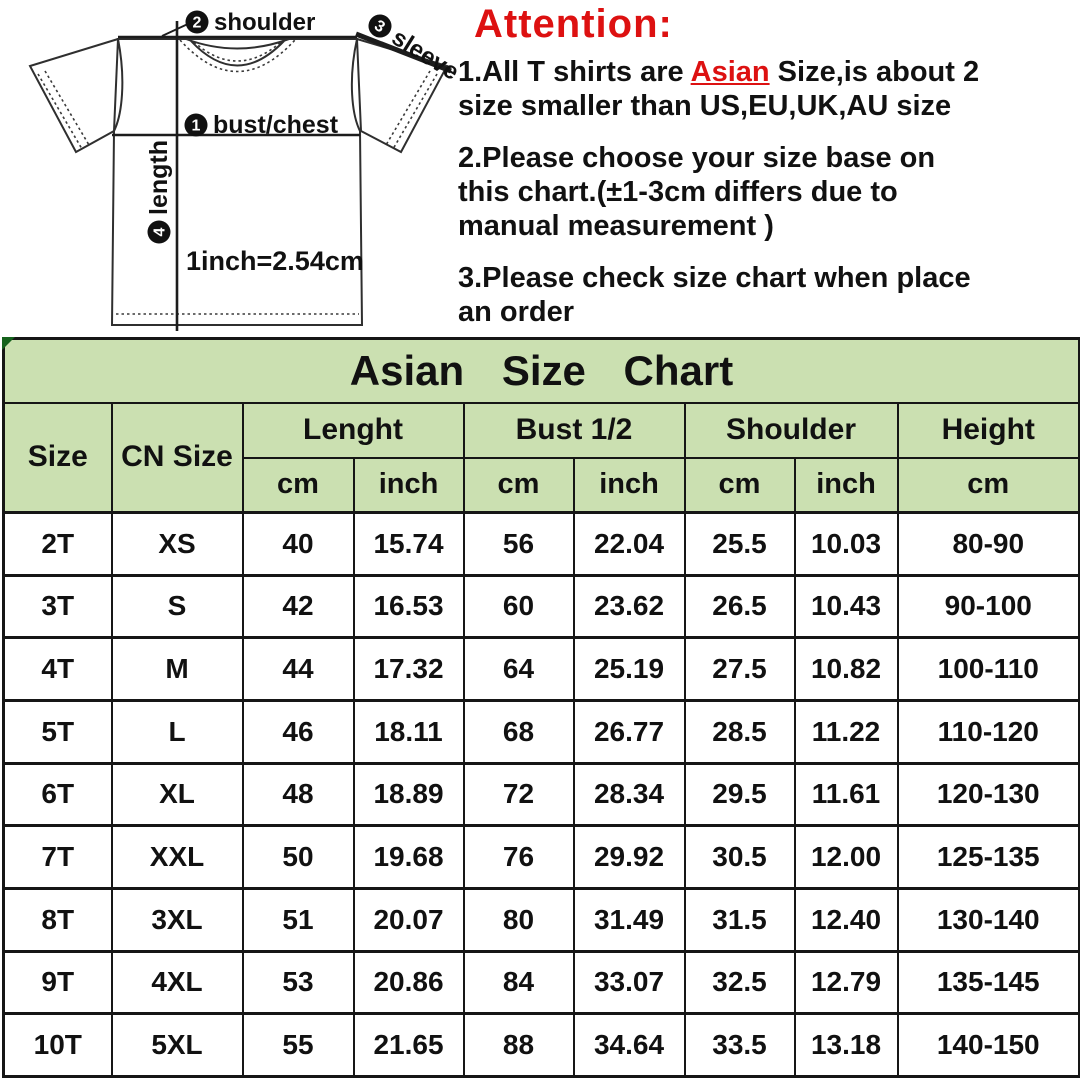 The height and width of the screenshot is (1080, 1080). Describe the element at coordinates (57, 731) in the screenshot. I see `cell-size: 5T` at that location.